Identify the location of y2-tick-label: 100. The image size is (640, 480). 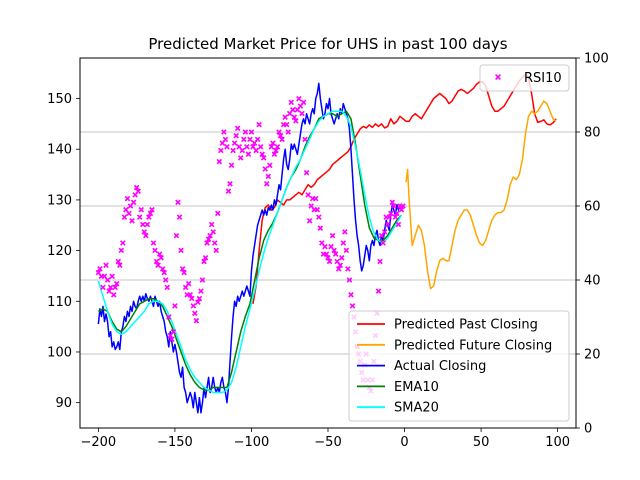
(596, 59).